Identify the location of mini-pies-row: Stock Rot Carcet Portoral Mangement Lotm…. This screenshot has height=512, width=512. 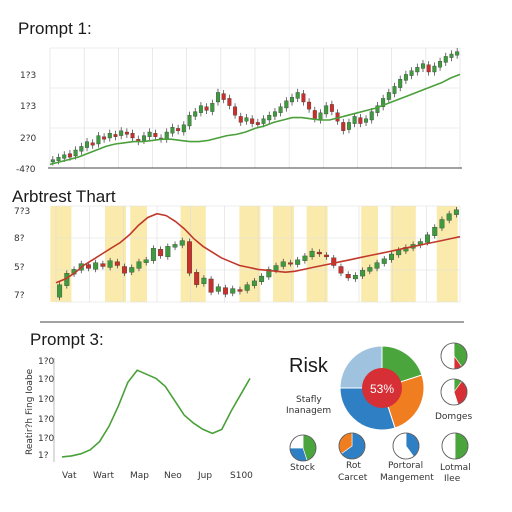
(380, 458).